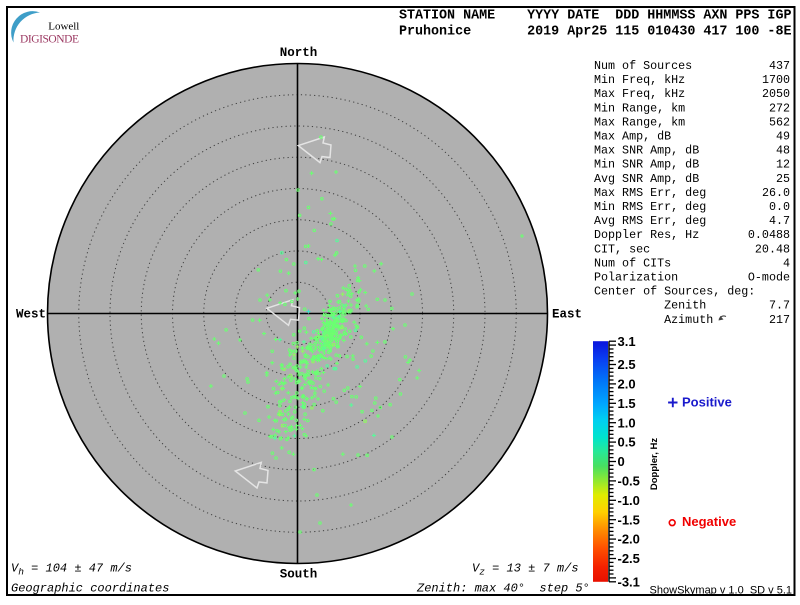 The width and height of the screenshot is (800, 605). What do you see at coordinates (783, 165) in the screenshot?
I see `svg-text: 12` at bounding box center [783, 165].